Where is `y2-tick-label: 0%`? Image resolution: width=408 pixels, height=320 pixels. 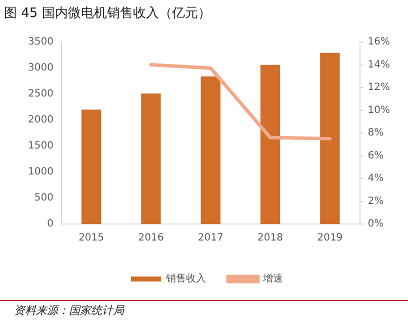 y2-tick-label: 0% is located at coordinates (376, 224).